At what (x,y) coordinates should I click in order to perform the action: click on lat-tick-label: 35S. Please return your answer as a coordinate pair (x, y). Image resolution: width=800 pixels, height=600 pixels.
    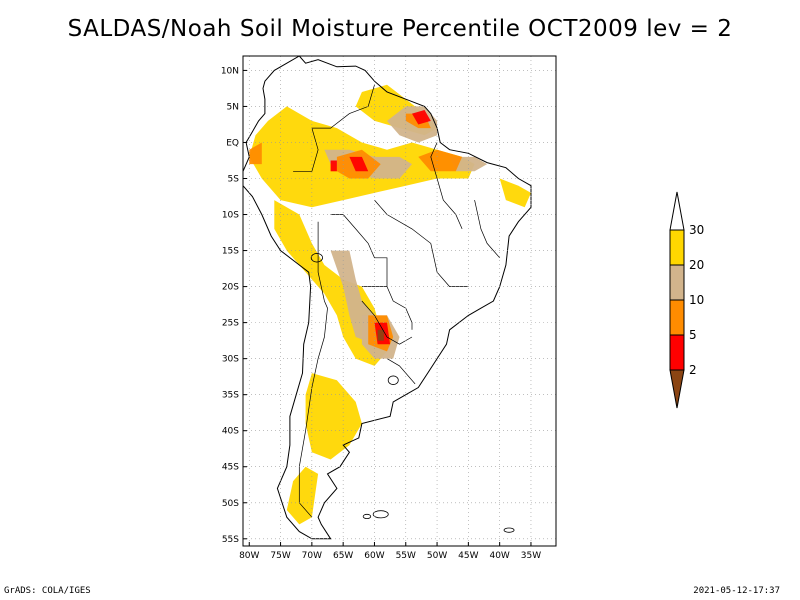
    Looking at the image, I should click on (230, 396).